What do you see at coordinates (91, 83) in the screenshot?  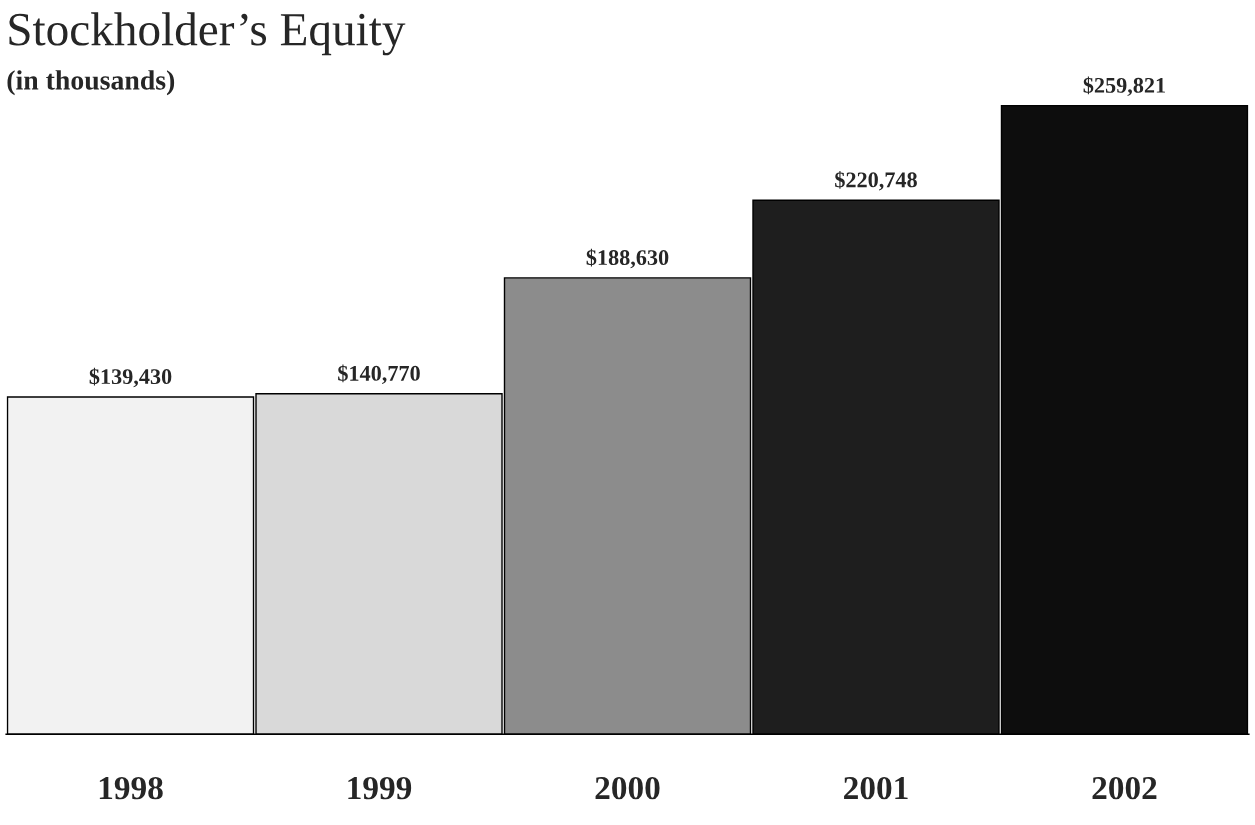 I see `chart-subtitle: (in thousands)` at bounding box center [91, 83].